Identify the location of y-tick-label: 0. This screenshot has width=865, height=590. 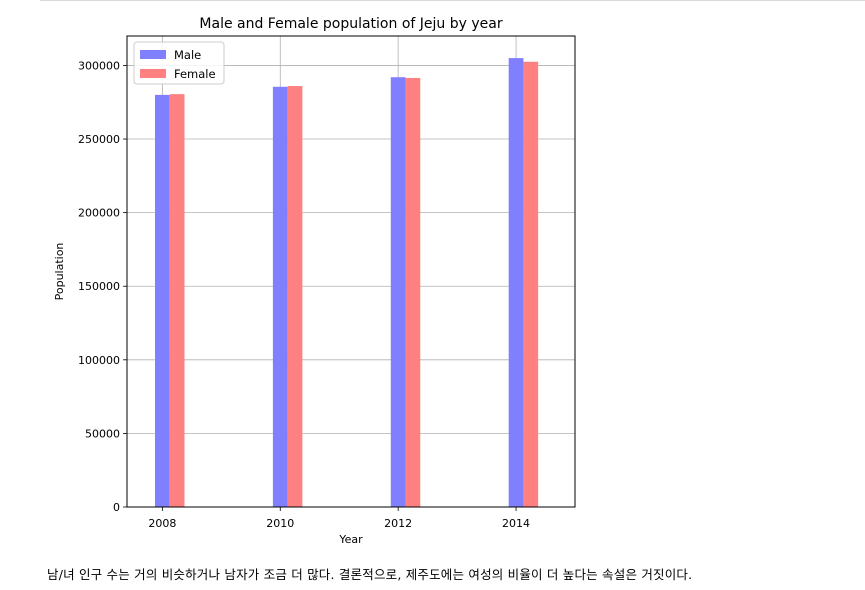
(116, 507).